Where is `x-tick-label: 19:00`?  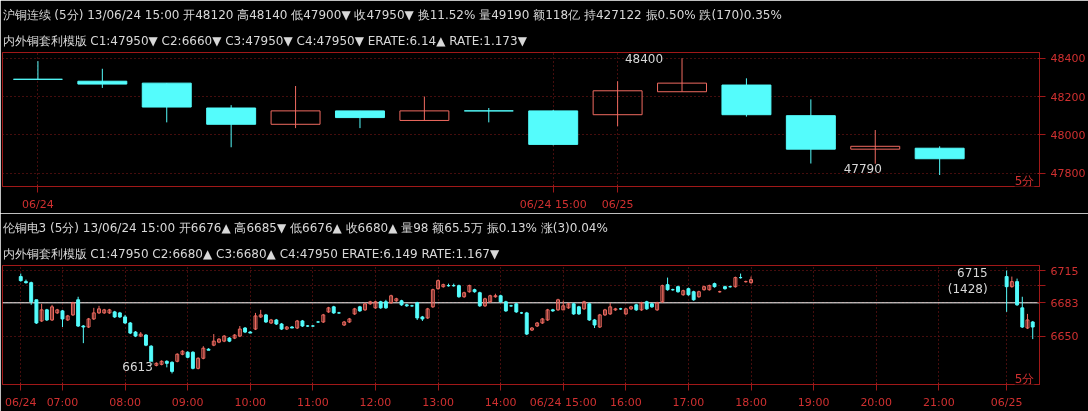
x-tick-label: 19:00 is located at coordinates (813, 402).